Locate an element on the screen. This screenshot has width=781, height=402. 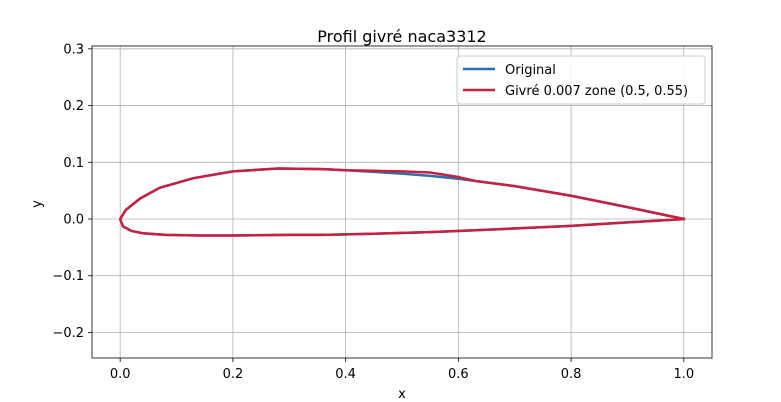
legend-label-original: Original is located at coordinates (530, 70).